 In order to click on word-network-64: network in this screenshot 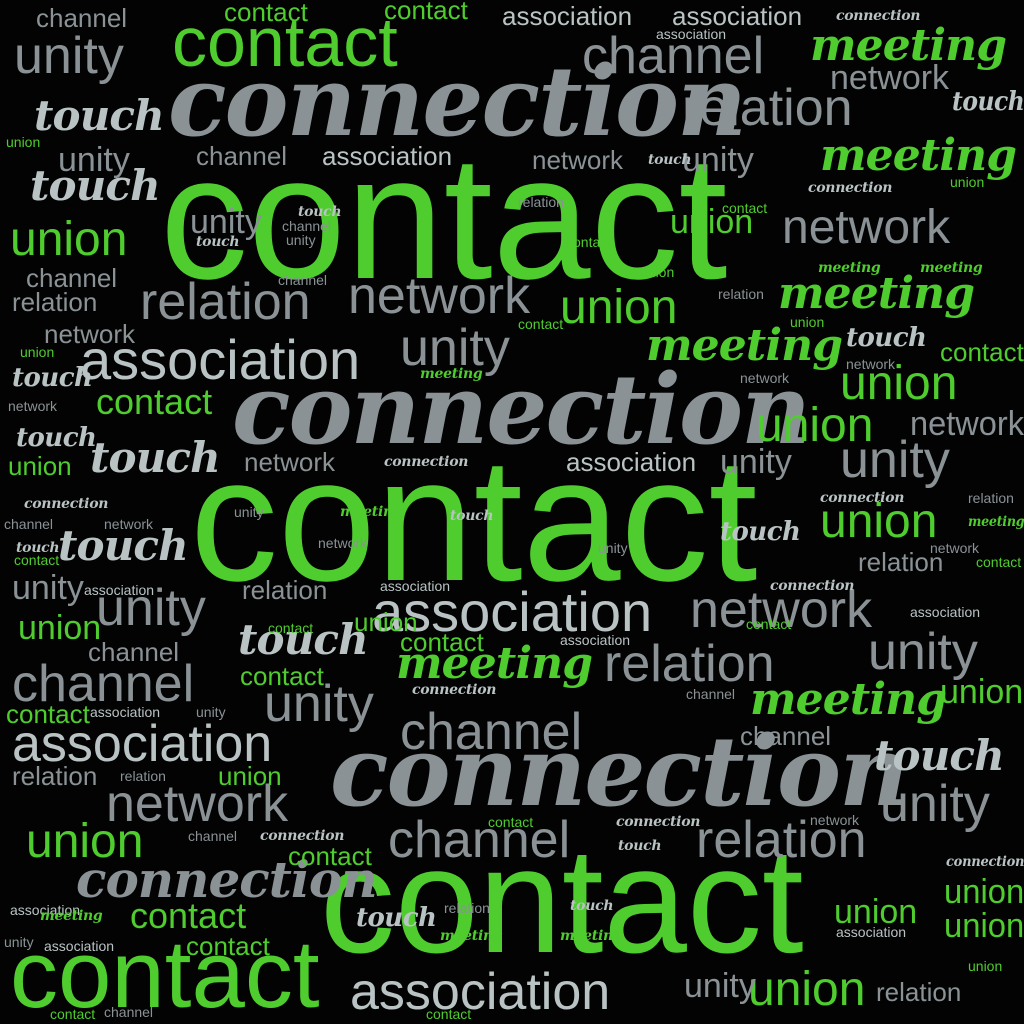, I will do `click(967, 424)`.